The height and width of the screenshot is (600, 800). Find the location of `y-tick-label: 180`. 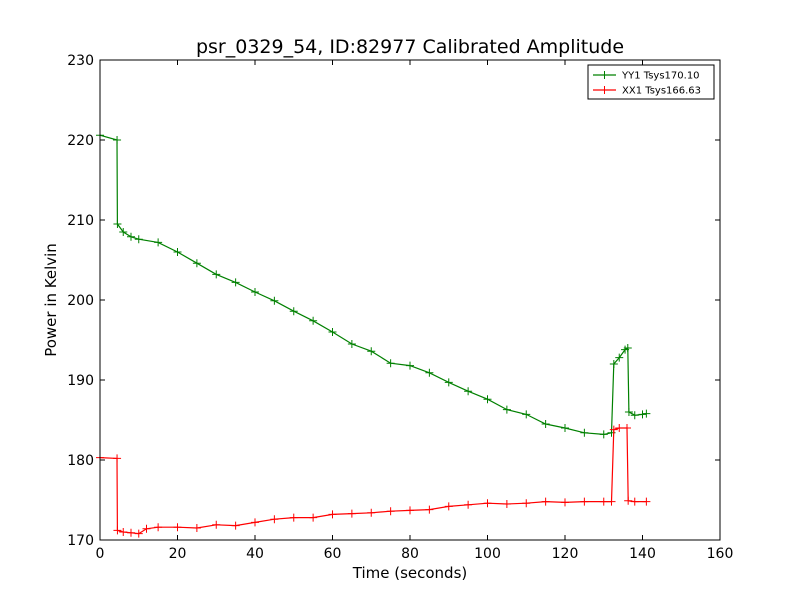

y-tick-label: 180 is located at coordinates (80, 461).